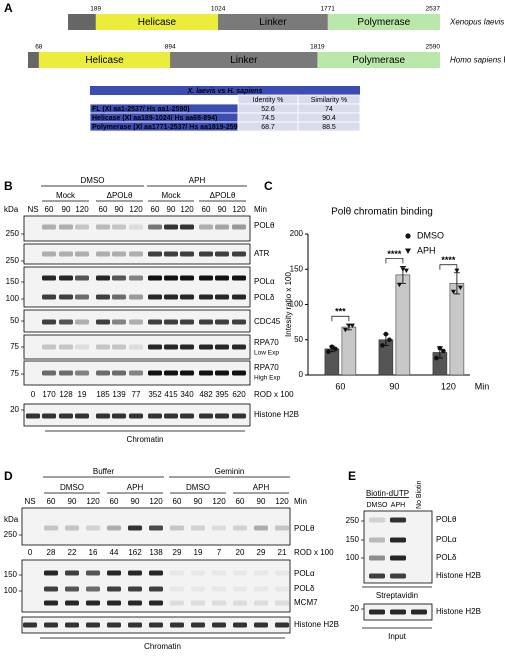  I want to click on protein-label: ATR, so click(262, 253).